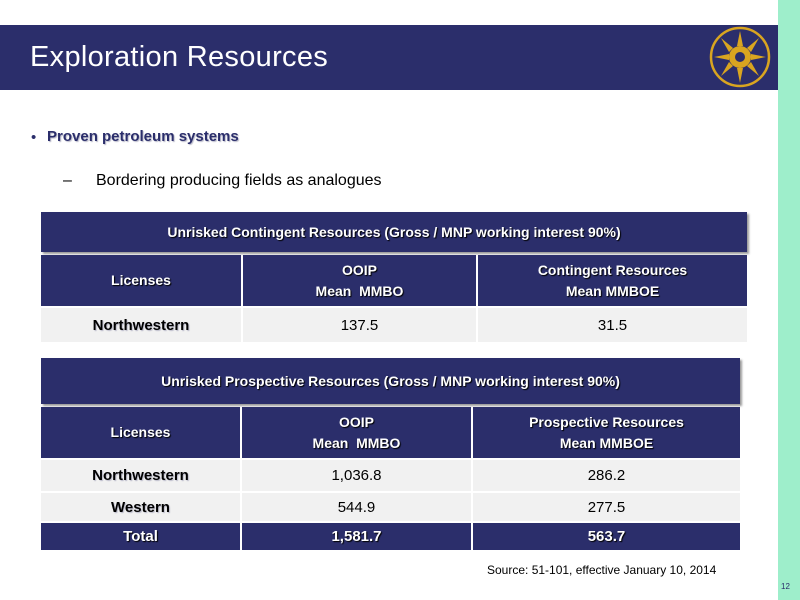  What do you see at coordinates (606, 475) in the screenshot?
I see `table-cell-resources: 286.2` at bounding box center [606, 475].